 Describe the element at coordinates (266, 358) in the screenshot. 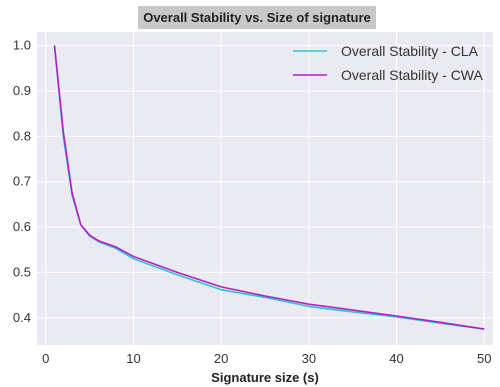

I see `x-tick-labels: 0 10 20 30 40 50` at that location.